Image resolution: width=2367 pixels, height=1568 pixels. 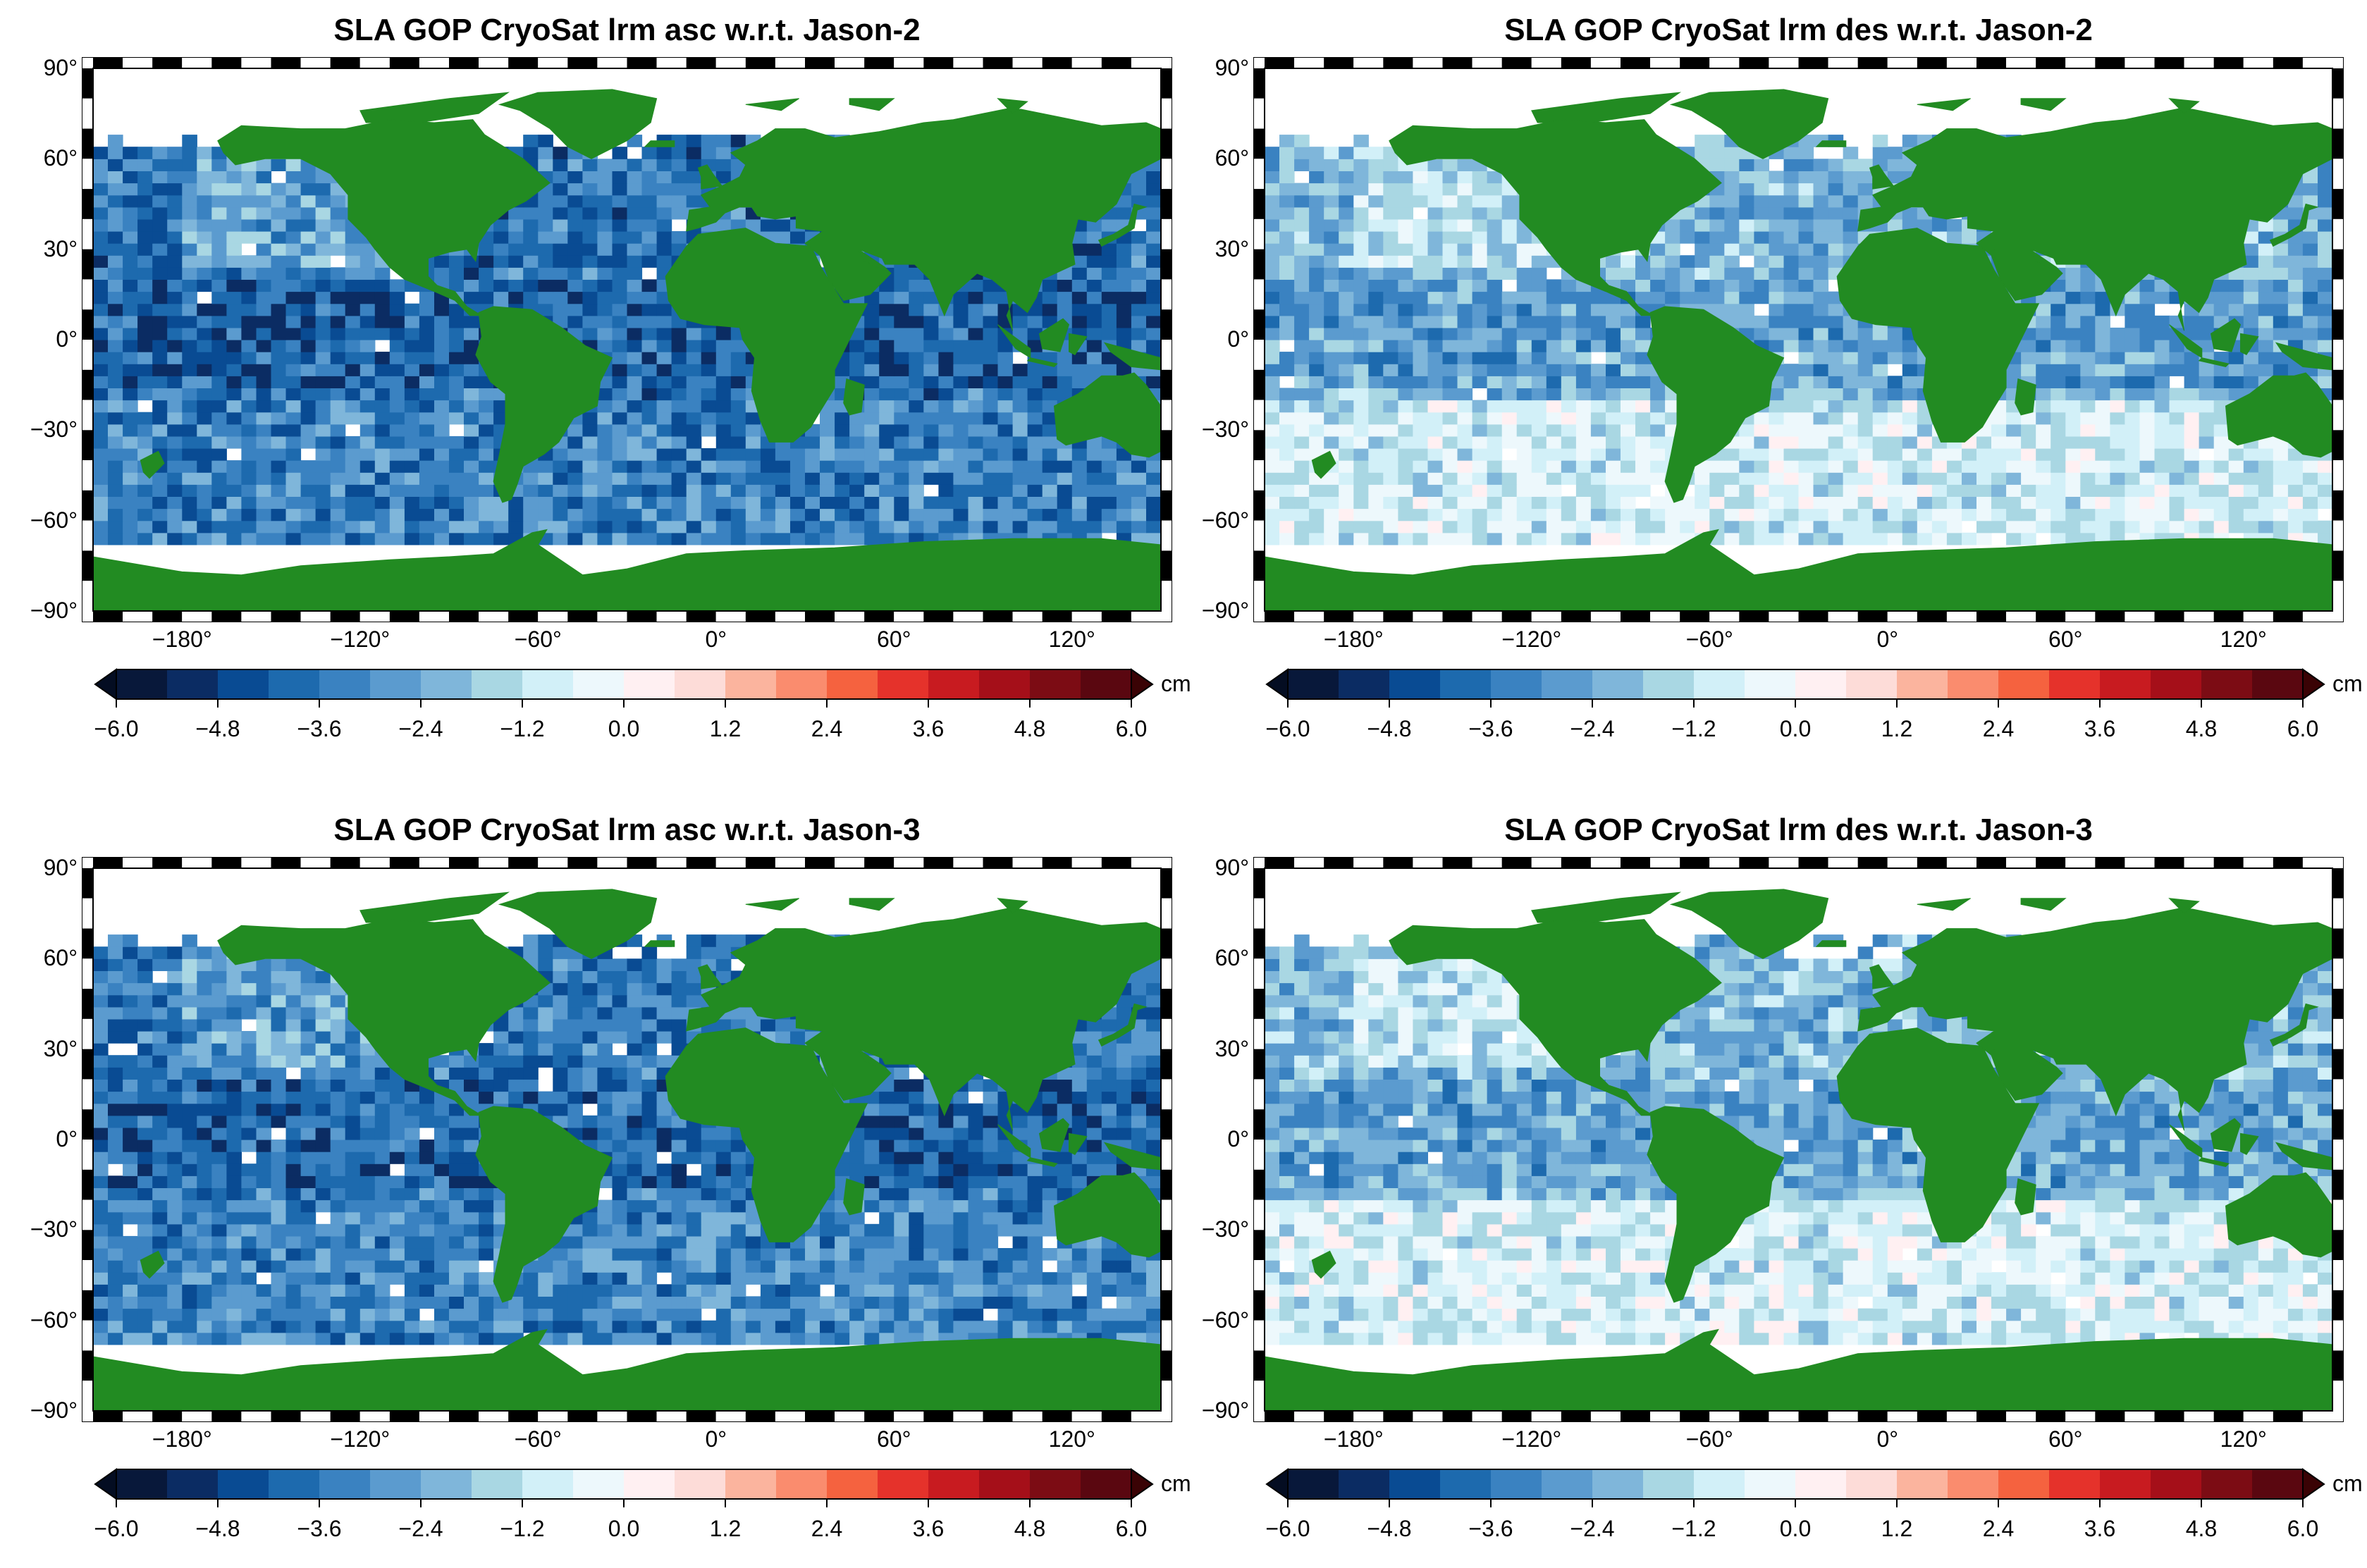 What do you see at coordinates (1798, 30) in the screenshot?
I see `panel-title: SLA GOP CryoSat lrm des w.r.t. Jason-2` at bounding box center [1798, 30].